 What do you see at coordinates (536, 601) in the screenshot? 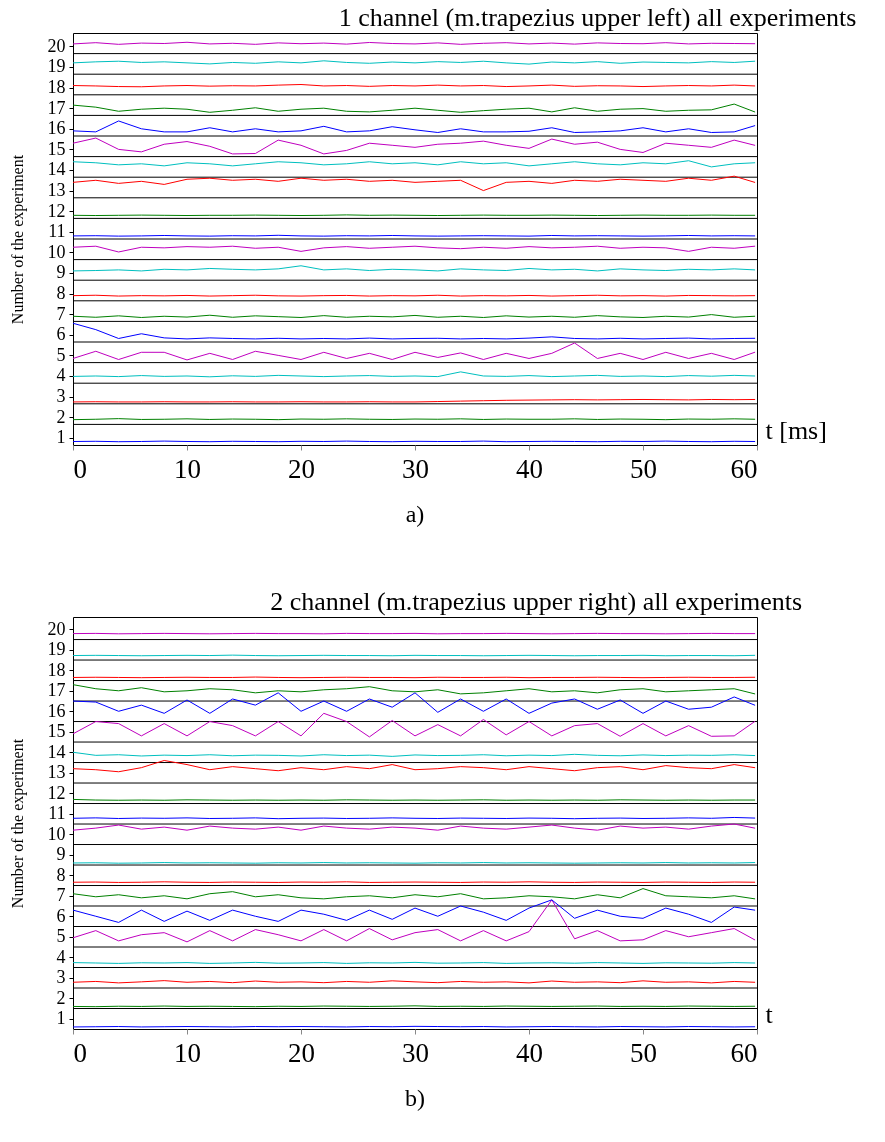
I see `chart-title: 2 channel (m.trapezius upper right) all experiments` at bounding box center [536, 601].